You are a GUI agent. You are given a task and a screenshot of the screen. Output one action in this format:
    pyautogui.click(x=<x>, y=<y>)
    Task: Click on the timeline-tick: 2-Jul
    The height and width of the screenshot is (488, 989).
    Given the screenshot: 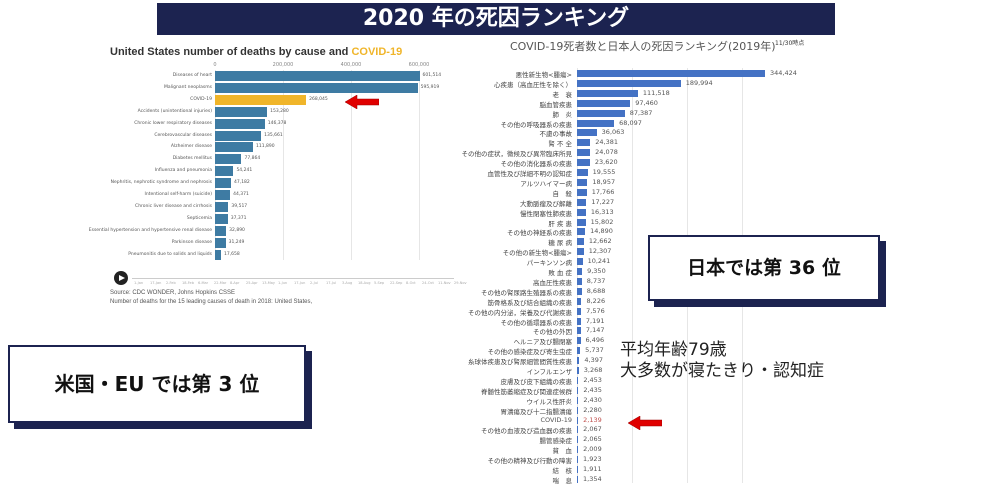 What is the action you would take?
    pyautogui.click(x=314, y=283)
    